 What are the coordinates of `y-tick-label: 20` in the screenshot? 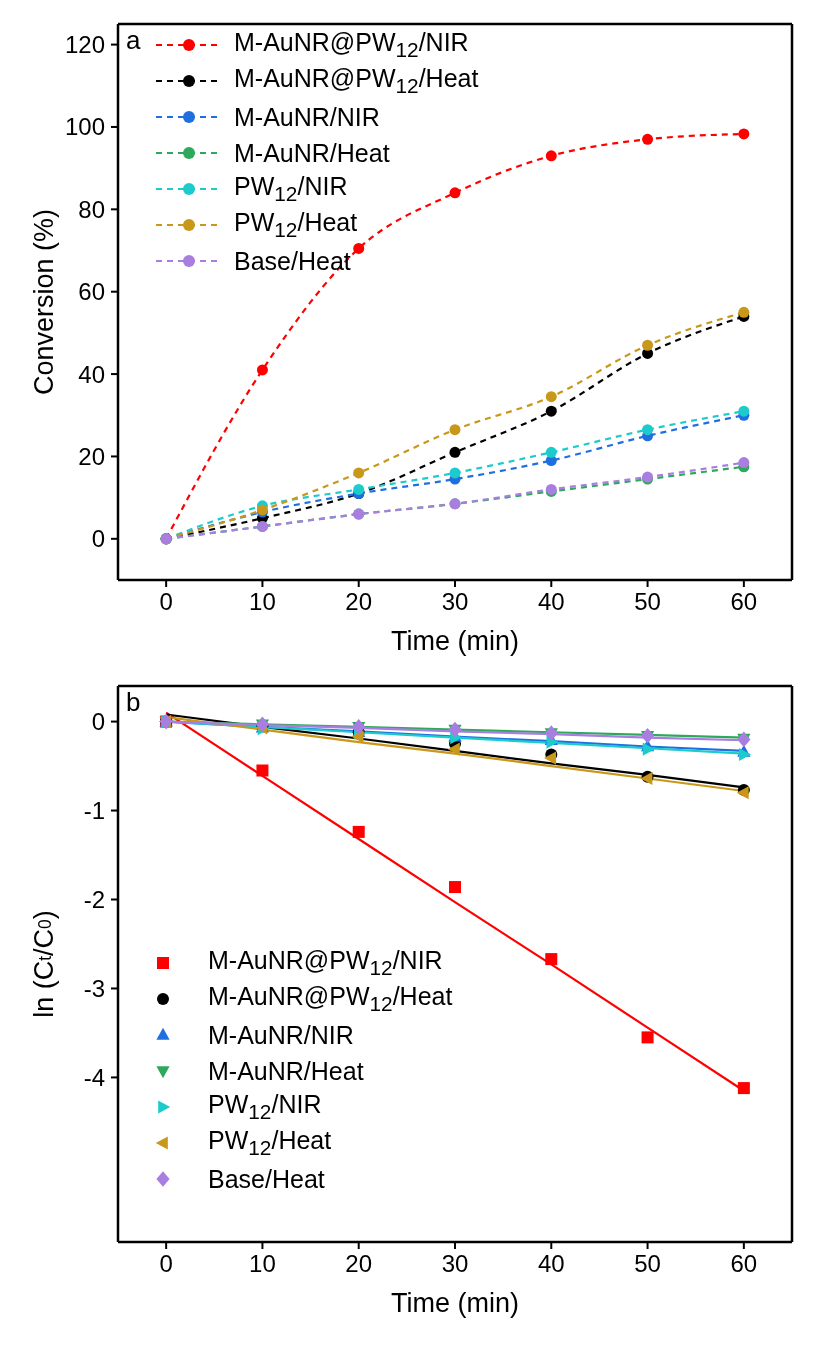 It's located at (91, 456).